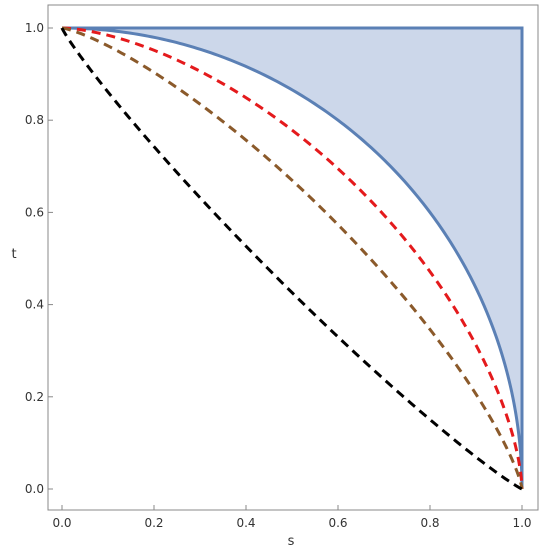 This screenshot has height=550, width=543. I want to click on x-tick-label: 1.0, so click(521, 523).